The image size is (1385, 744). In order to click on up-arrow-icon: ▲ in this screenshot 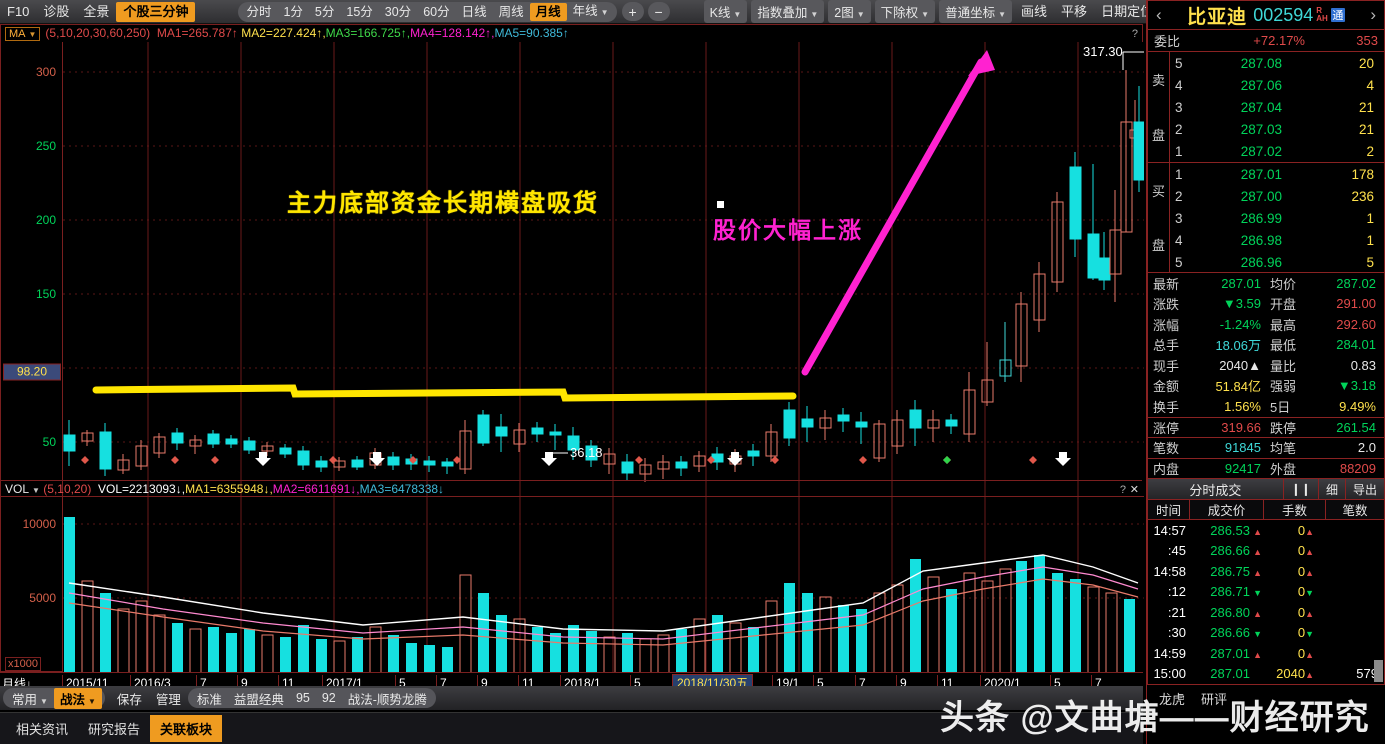, I will do `click(1309, 572)`.